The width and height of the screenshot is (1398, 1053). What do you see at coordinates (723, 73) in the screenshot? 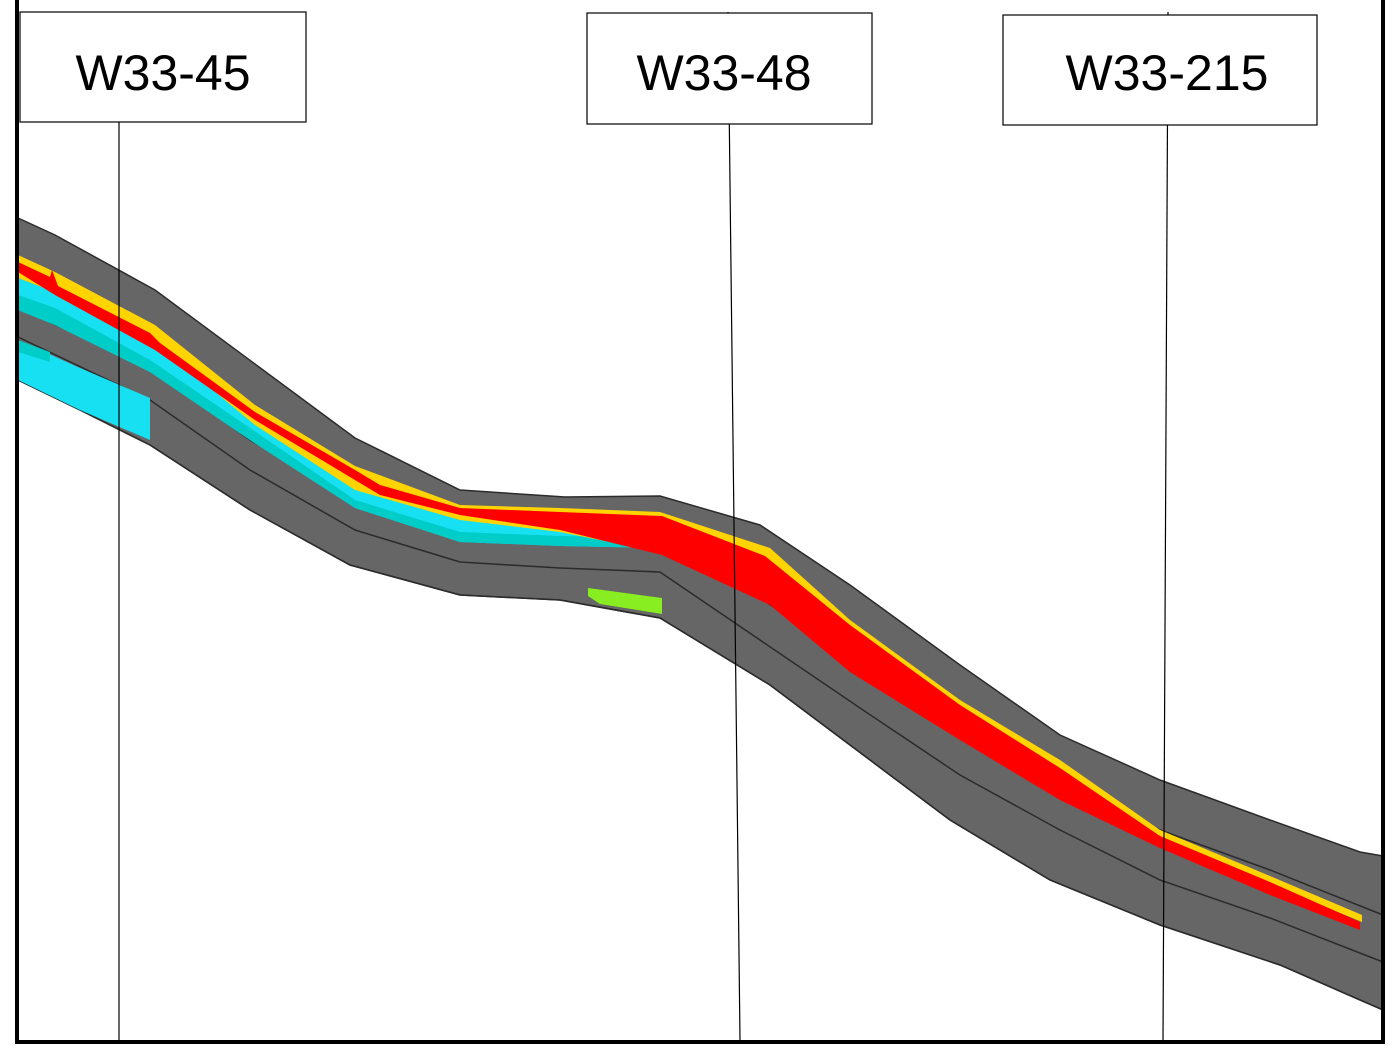
I see `well-label-w33-48: W33-48` at bounding box center [723, 73].